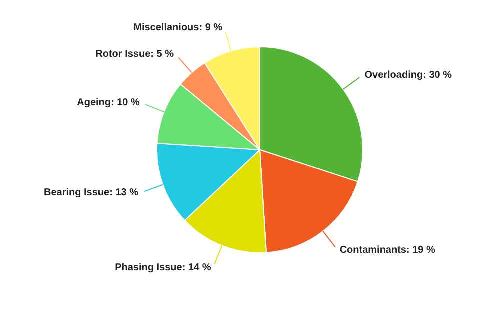  What do you see at coordinates (178, 28) in the screenshot?
I see `slice-label: Miscellanious: 9 %` at bounding box center [178, 28].